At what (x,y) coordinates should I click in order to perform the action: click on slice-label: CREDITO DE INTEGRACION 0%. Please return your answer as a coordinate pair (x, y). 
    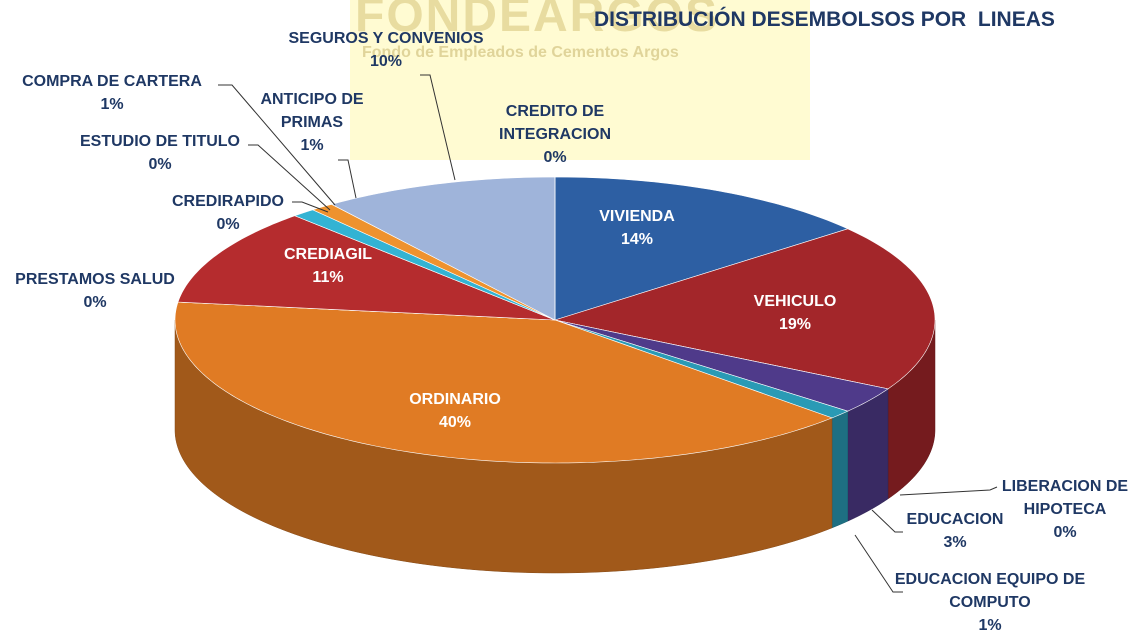
    Looking at the image, I should click on (555, 134).